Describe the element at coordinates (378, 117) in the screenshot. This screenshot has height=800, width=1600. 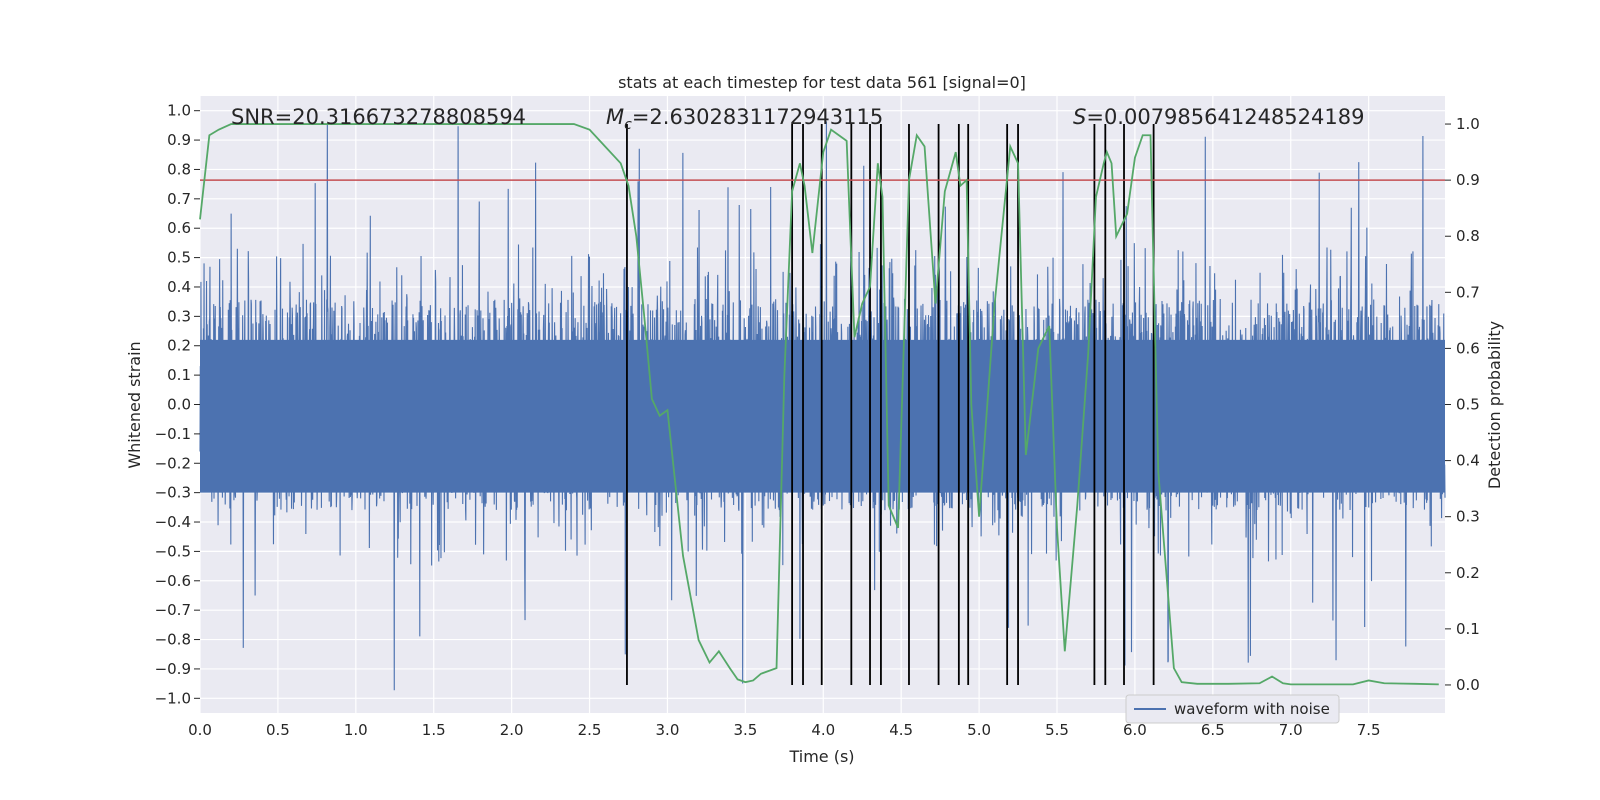
I see `snr-annotation: SNR=20.316673278808594` at that location.